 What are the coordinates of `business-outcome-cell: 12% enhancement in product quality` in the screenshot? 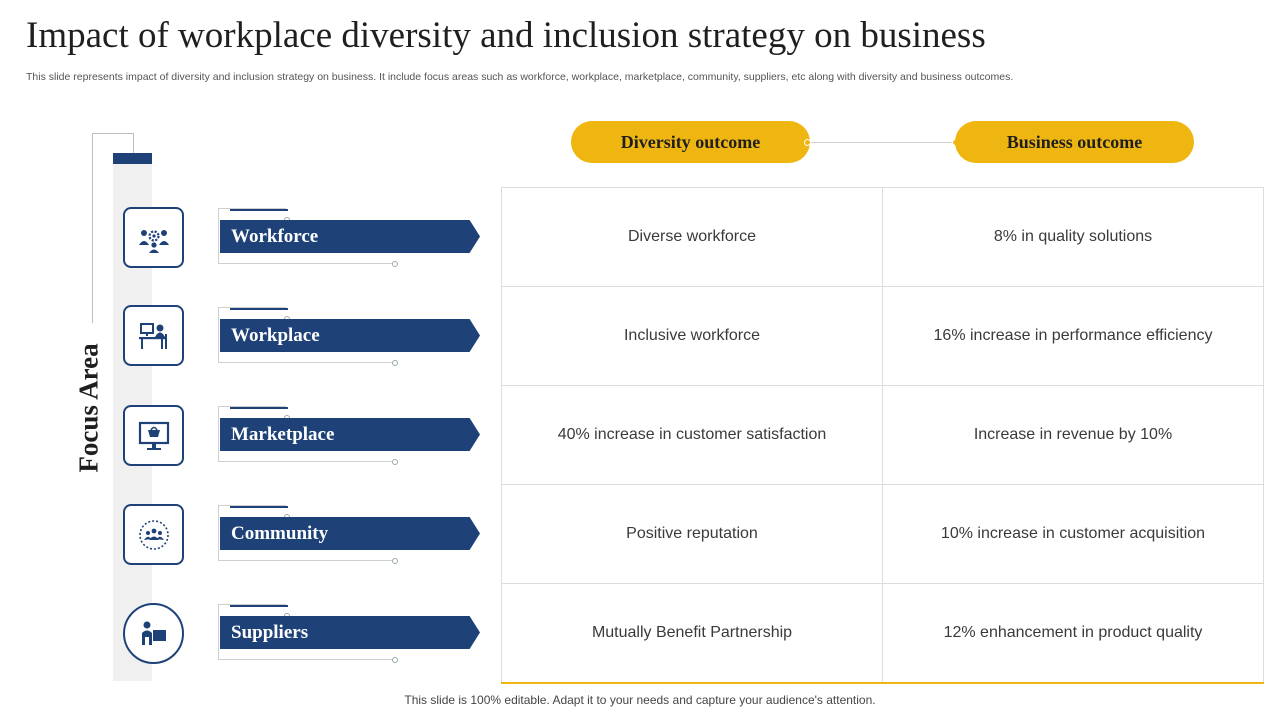 It's located at (1073, 633).